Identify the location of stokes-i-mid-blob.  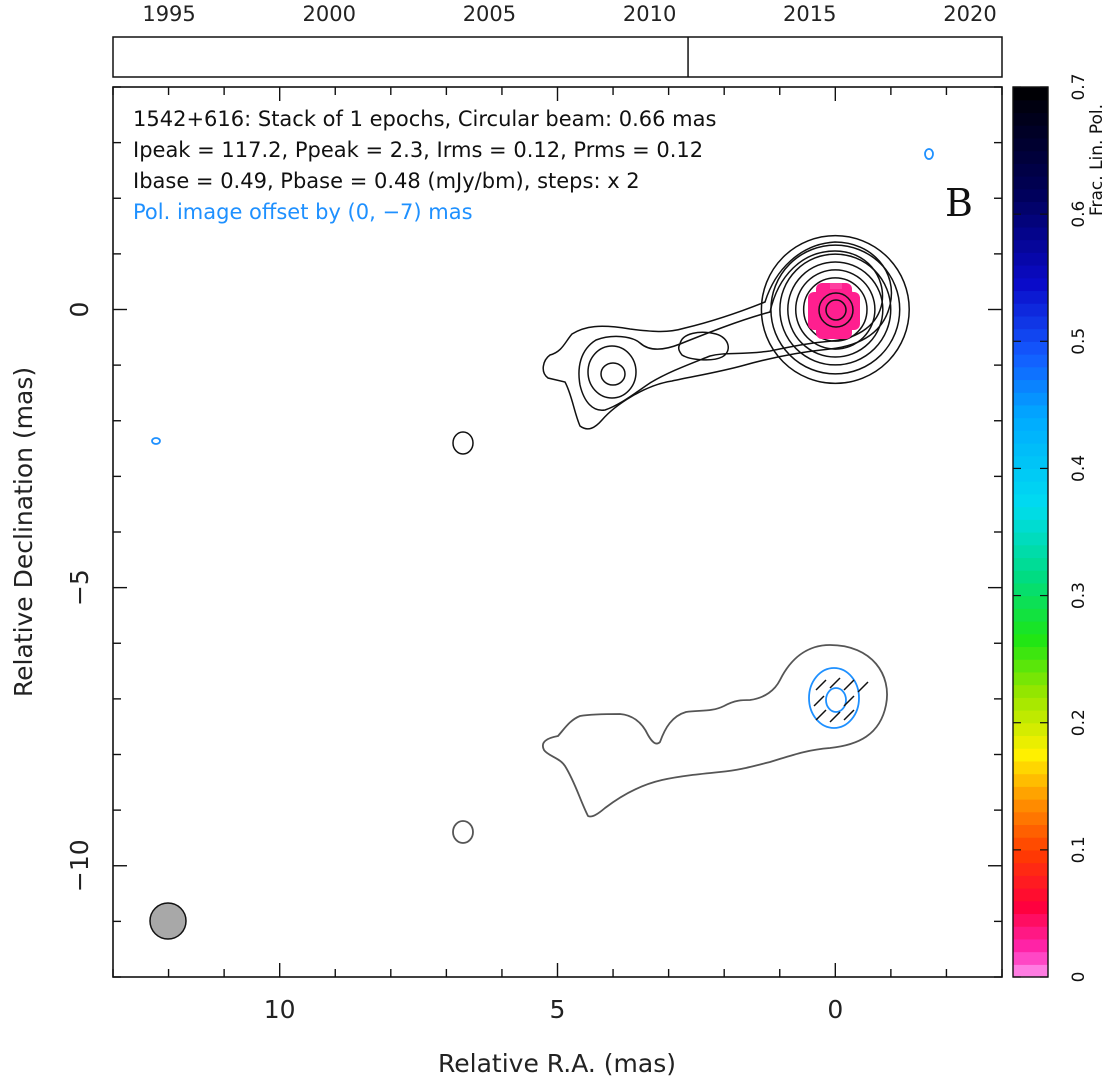
(703, 346).